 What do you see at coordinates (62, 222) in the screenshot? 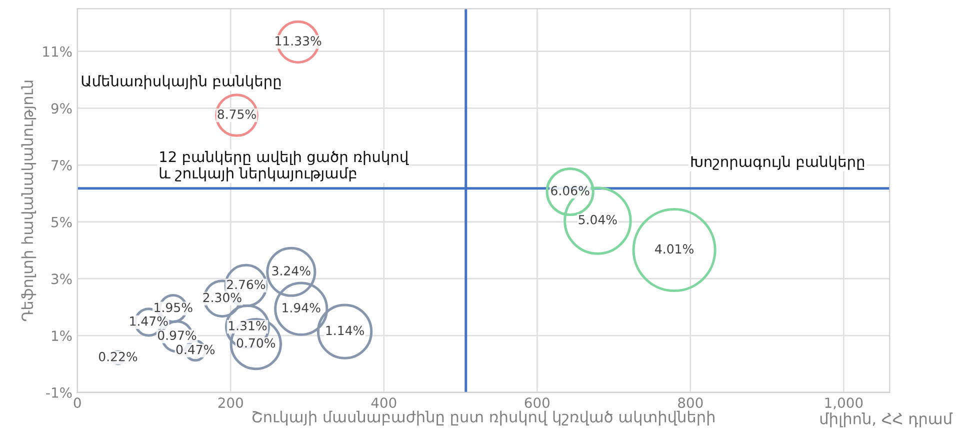
I see `y-tick-label: 5%` at bounding box center [62, 222].